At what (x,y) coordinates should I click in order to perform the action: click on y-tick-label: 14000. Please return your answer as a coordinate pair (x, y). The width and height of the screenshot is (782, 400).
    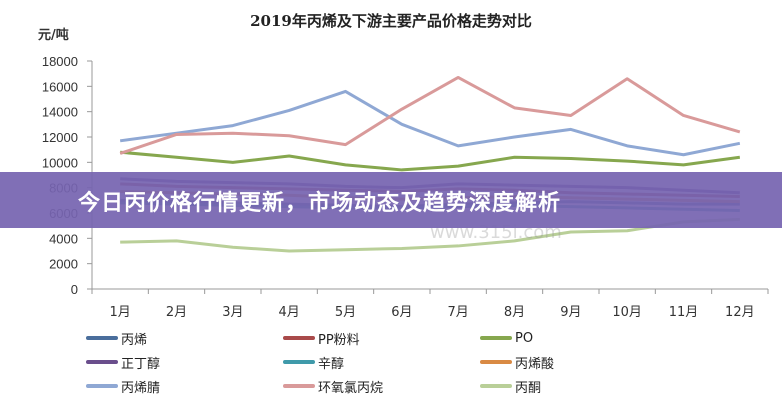
    Looking at the image, I should click on (60, 112).